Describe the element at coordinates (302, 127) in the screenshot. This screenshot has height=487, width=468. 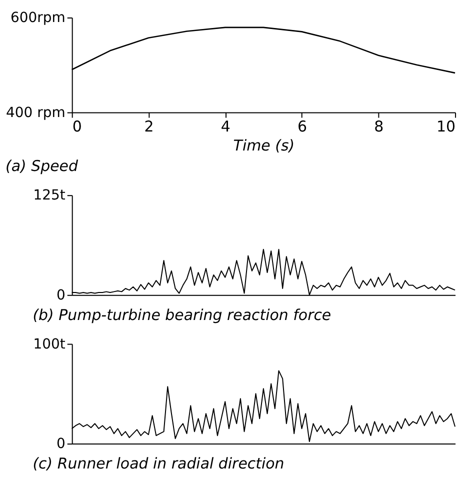
I see `x-tick-label: 6` at that location.